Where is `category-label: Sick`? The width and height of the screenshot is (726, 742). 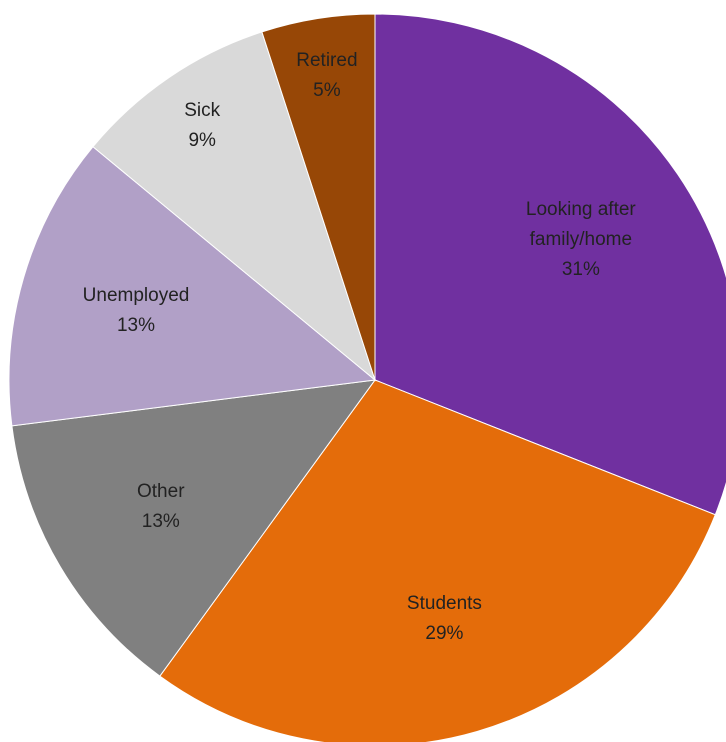
category-label: Sick is located at coordinates (202, 110).